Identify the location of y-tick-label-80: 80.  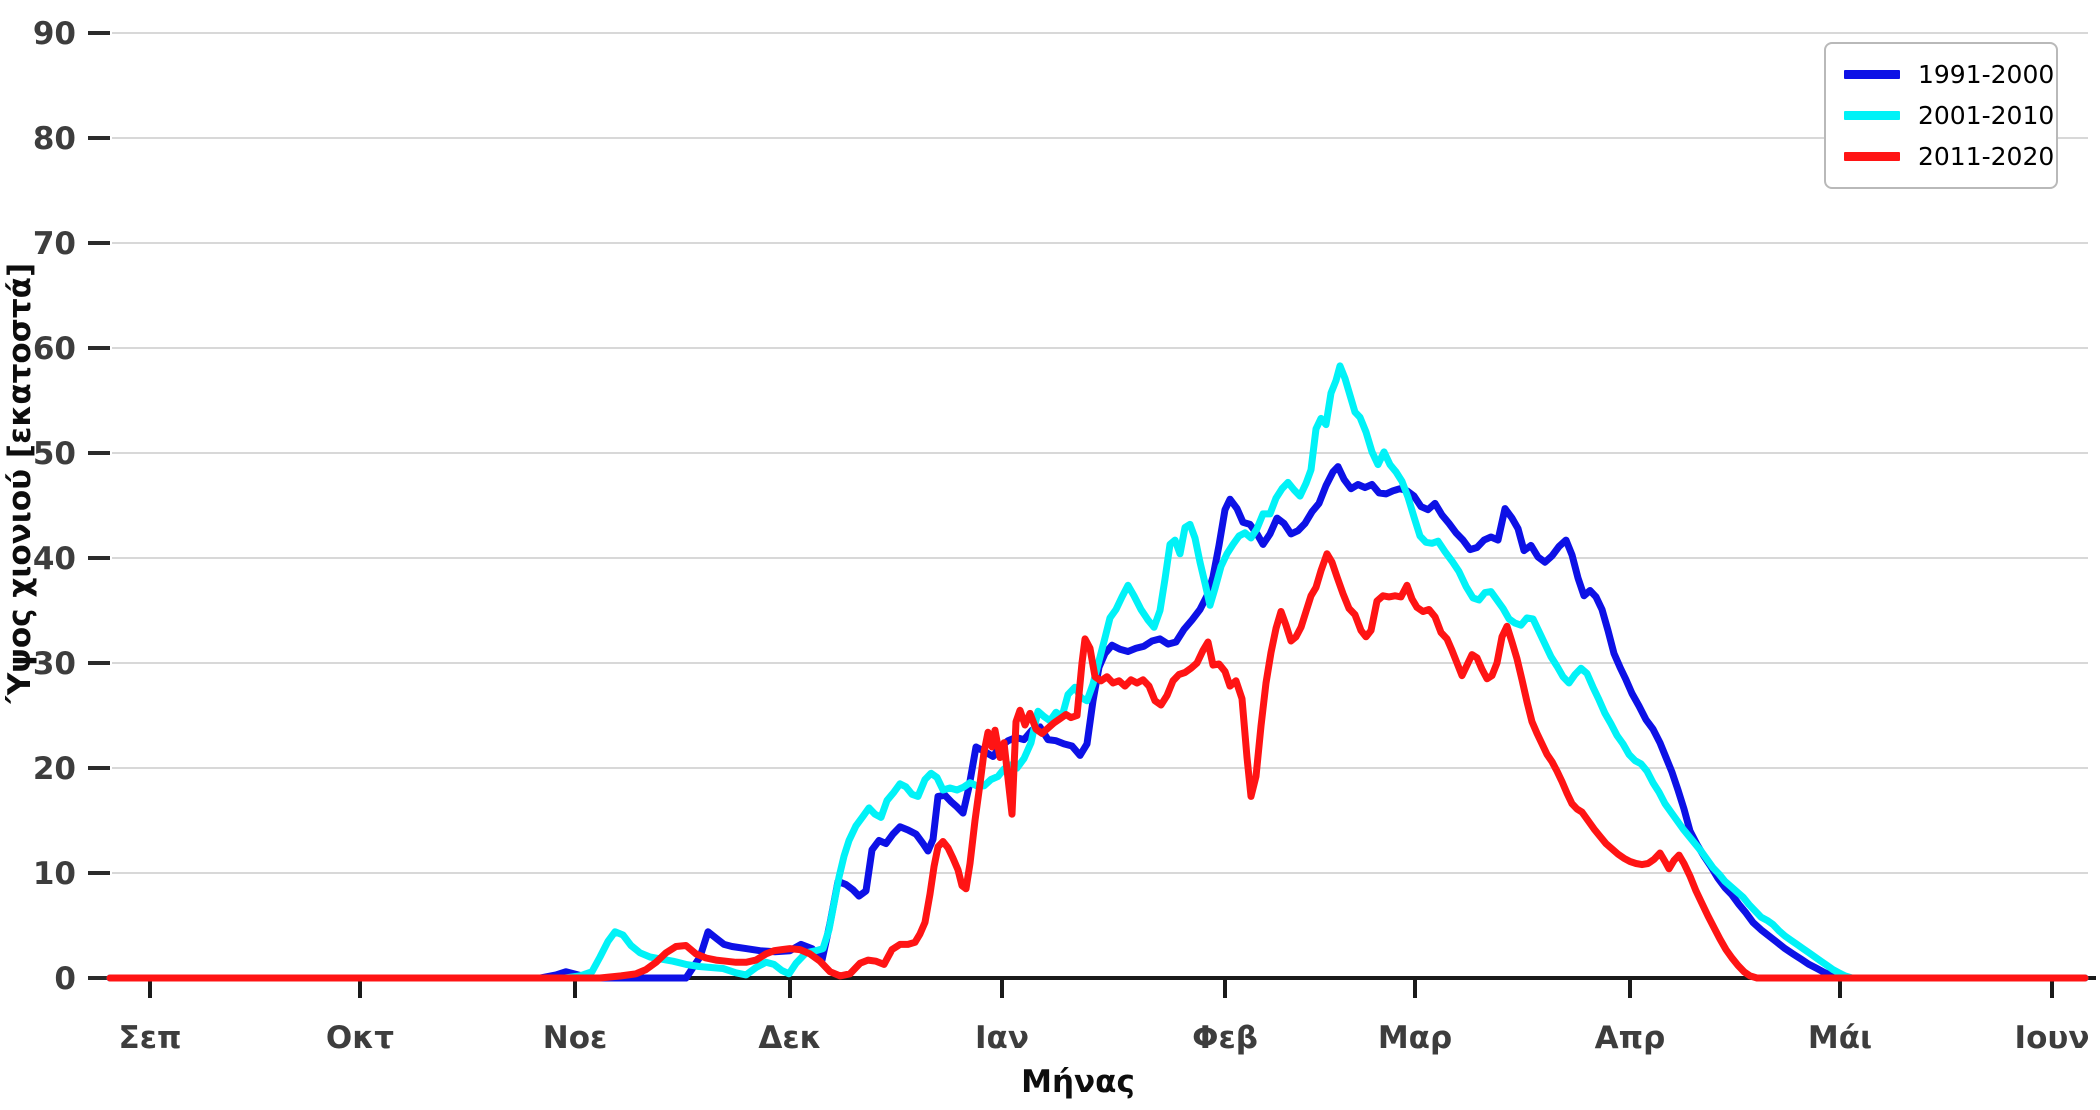
(54, 139).